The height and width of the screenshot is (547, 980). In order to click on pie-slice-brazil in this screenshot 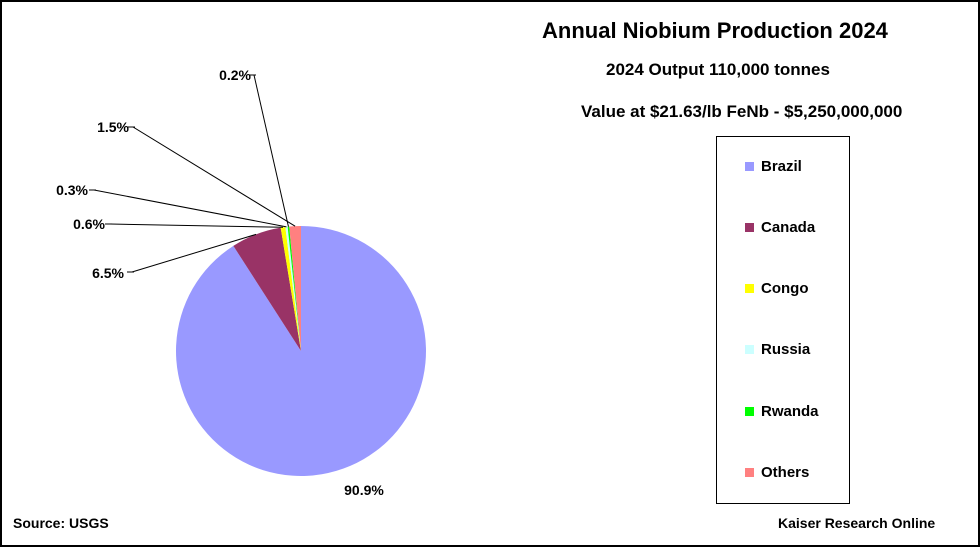, I will do `click(300, 351)`.